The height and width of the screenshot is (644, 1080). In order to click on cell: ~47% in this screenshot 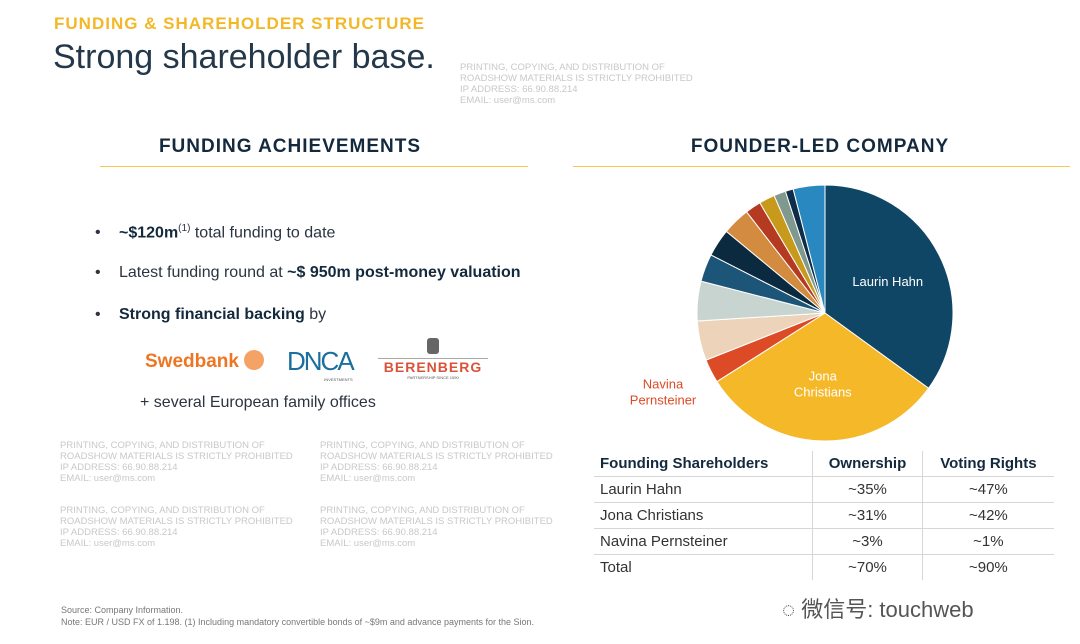, I will do `click(987, 489)`.